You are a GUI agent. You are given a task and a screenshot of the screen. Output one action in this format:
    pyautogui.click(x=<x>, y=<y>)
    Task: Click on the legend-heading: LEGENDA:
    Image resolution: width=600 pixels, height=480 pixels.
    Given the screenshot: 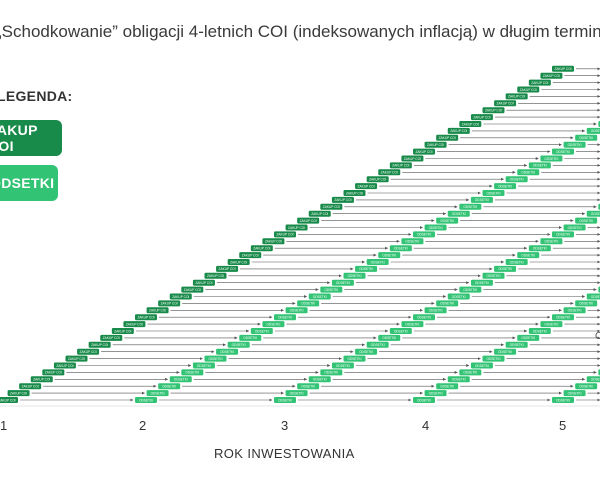 What is the action you would take?
    pyautogui.click(x=36, y=96)
    